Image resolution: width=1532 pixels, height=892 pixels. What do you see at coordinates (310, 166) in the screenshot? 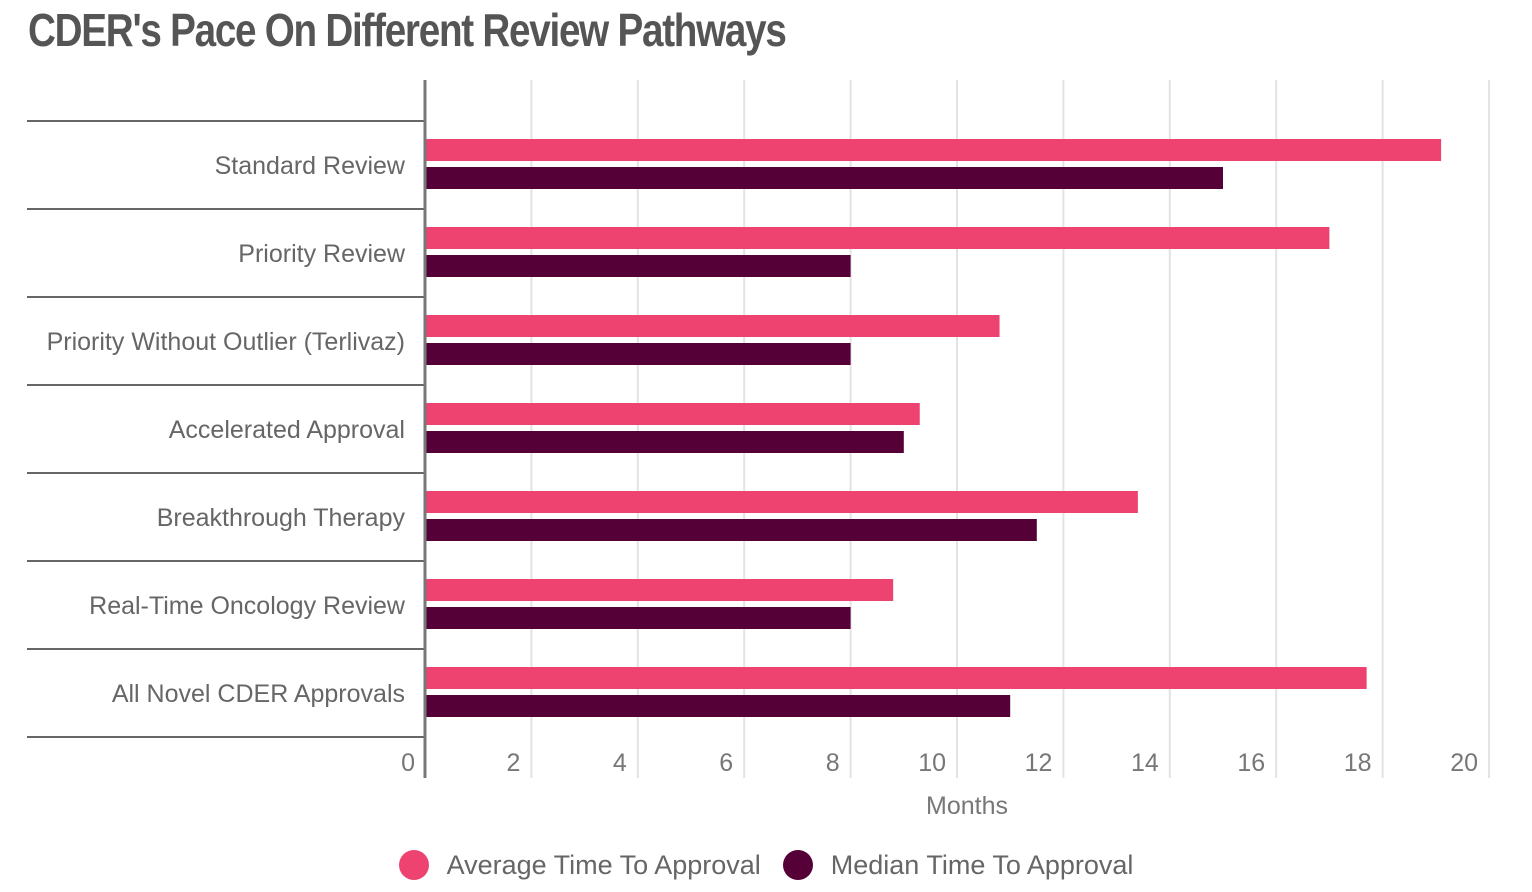
I see `category-label: Standard Review` at bounding box center [310, 166].